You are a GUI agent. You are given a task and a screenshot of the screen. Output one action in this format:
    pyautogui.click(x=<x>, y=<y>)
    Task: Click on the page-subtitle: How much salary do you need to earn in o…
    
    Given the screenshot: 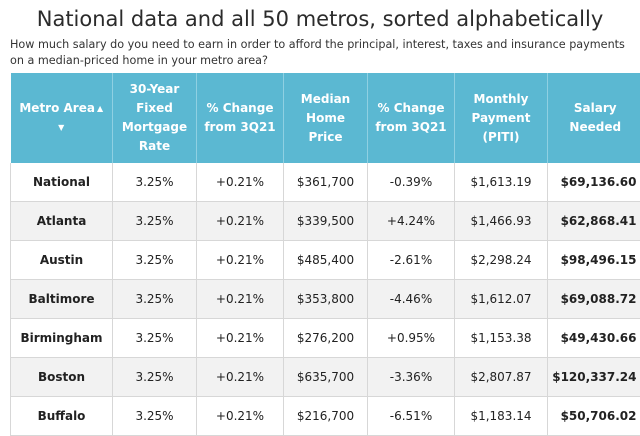 What is the action you would take?
    pyautogui.click(x=325, y=53)
    